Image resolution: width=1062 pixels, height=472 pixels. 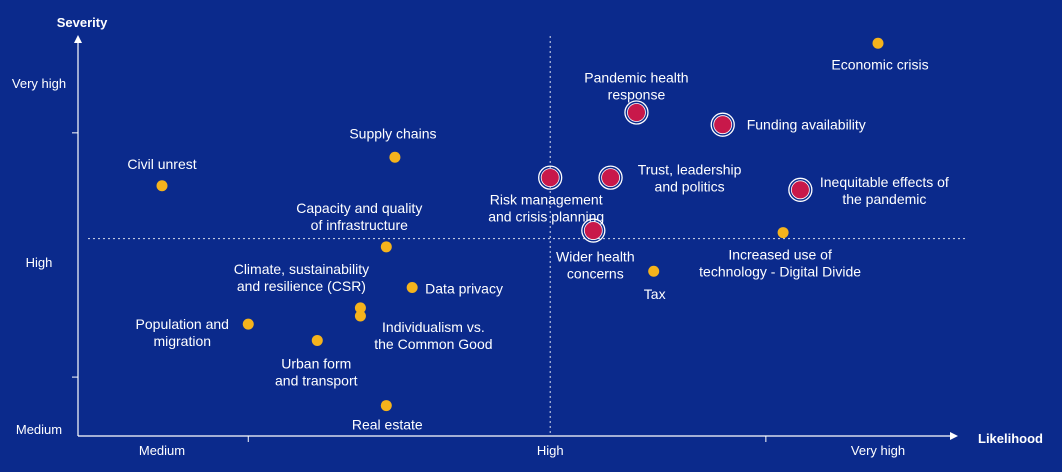 What do you see at coordinates (82, 22) in the screenshot?
I see `y-axis-title: Severity` at bounding box center [82, 22].